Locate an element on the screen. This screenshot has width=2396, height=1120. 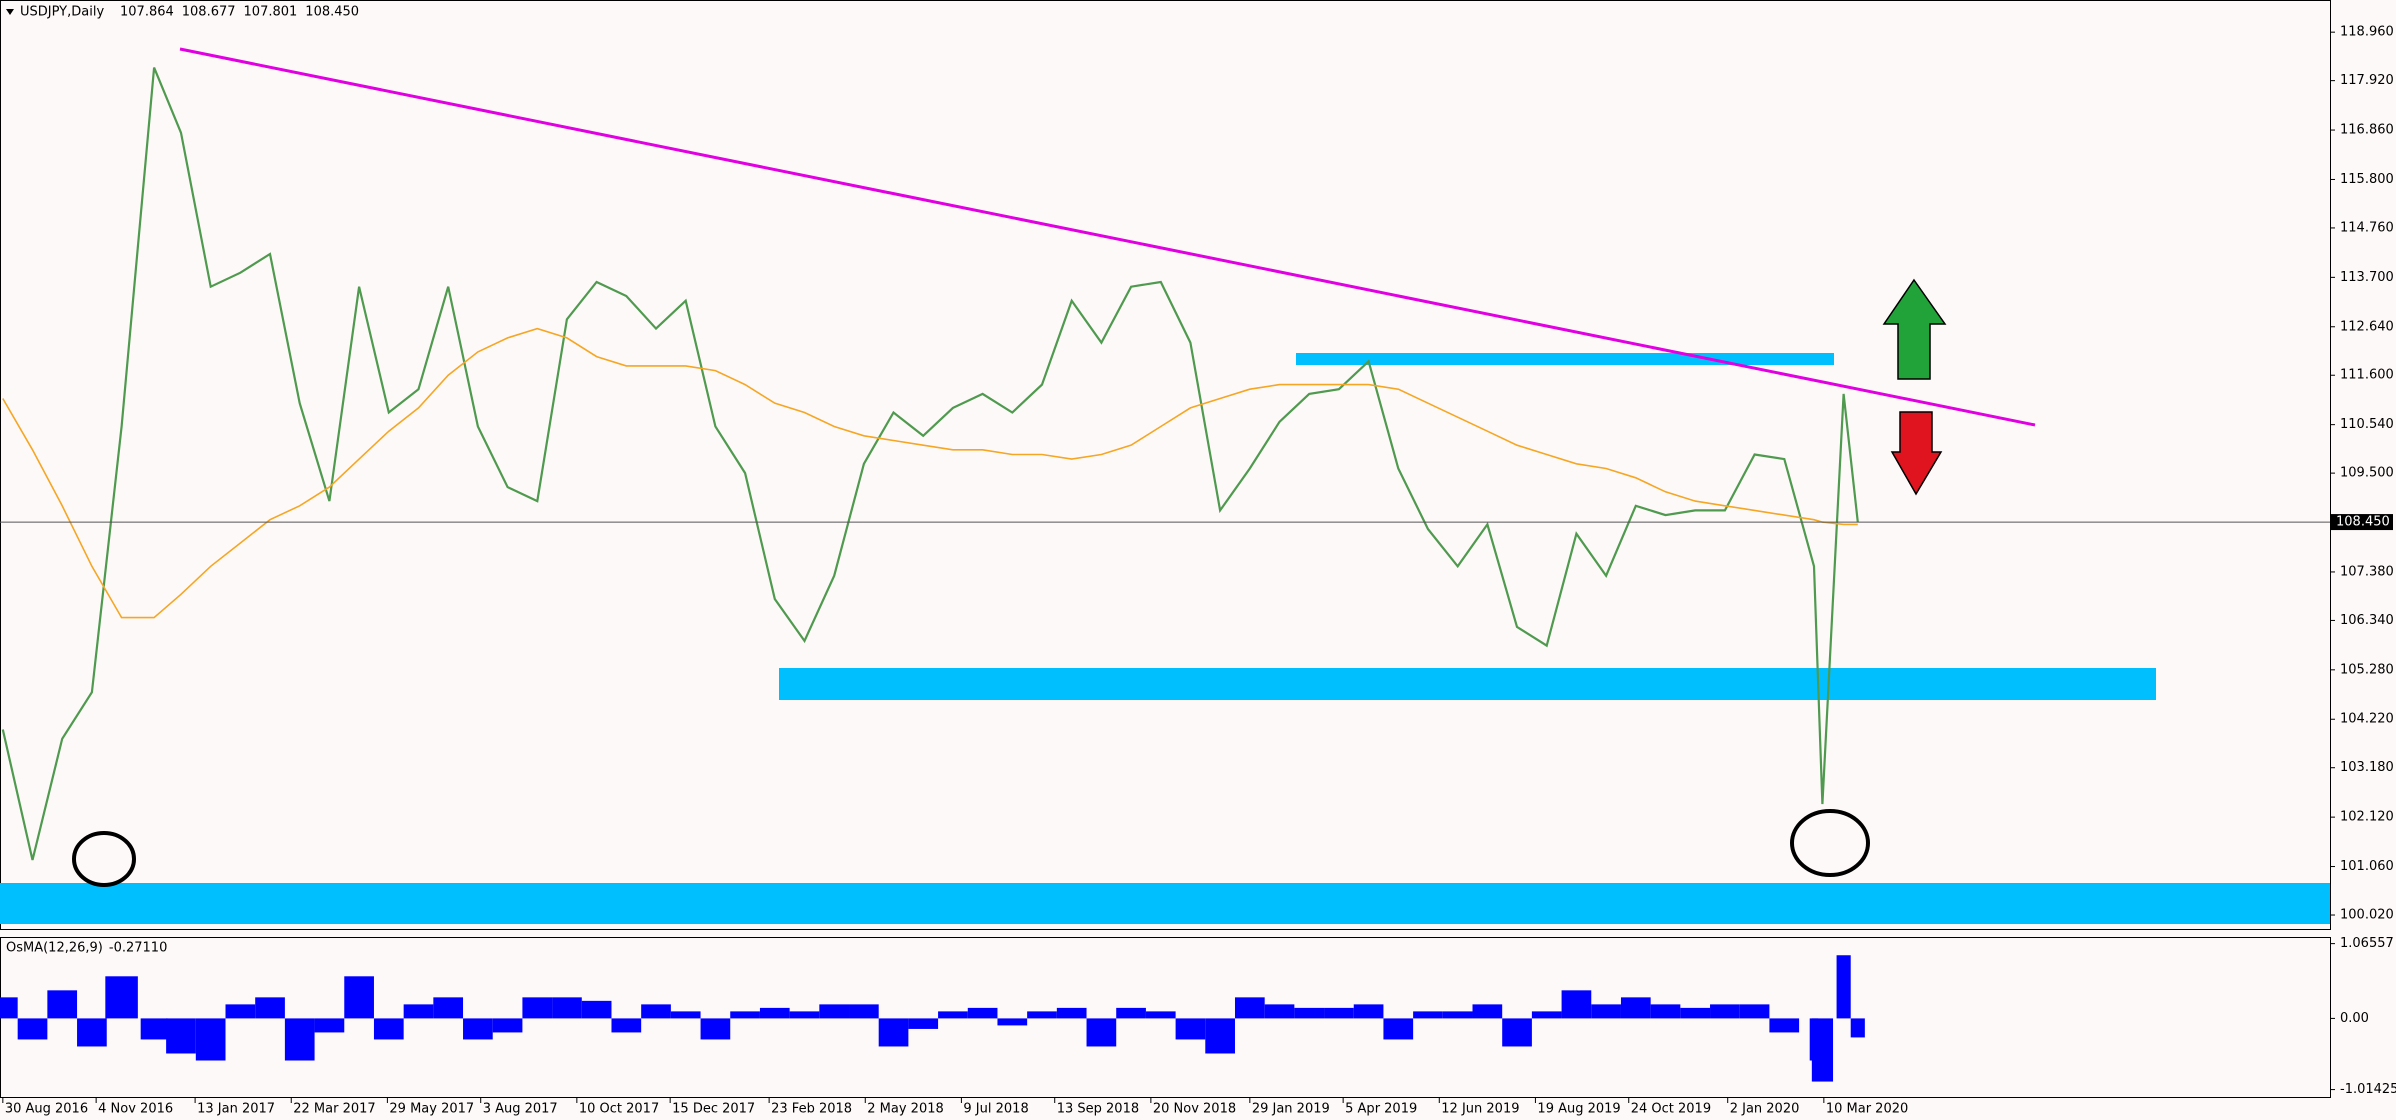
indicator-value: -0.27110 is located at coordinates (138, 948).